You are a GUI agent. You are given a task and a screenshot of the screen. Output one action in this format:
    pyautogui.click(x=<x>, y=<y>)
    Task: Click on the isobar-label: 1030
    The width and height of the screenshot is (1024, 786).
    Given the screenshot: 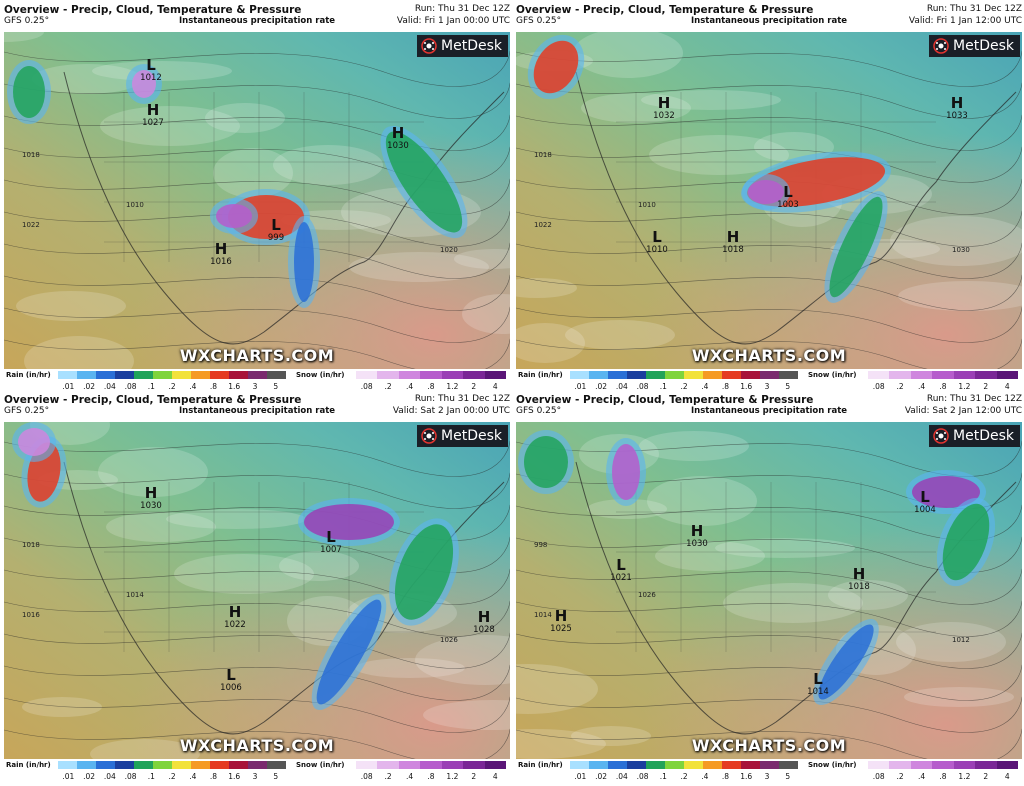 What is the action you would take?
    pyautogui.click(x=961, y=250)
    